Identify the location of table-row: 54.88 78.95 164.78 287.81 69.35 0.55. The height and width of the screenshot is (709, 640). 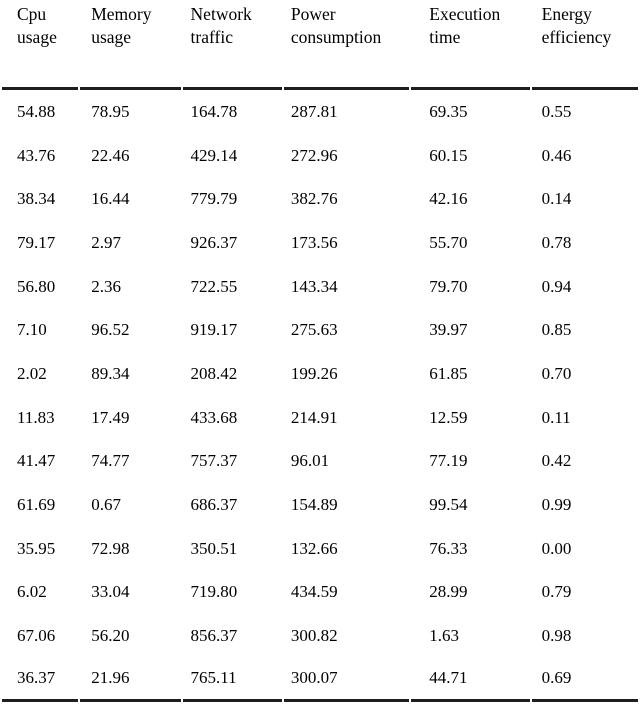
(320, 112).